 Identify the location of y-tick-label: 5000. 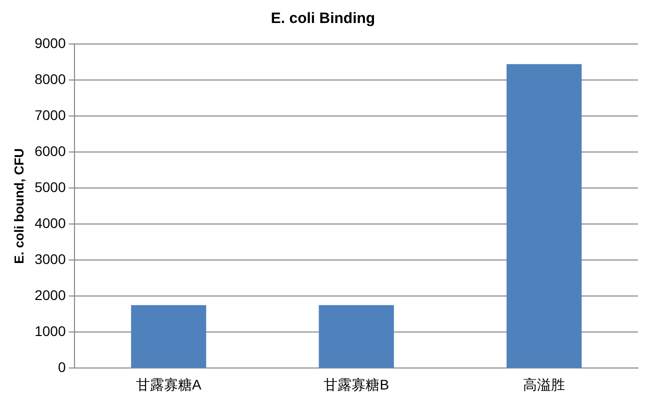
(50, 186).